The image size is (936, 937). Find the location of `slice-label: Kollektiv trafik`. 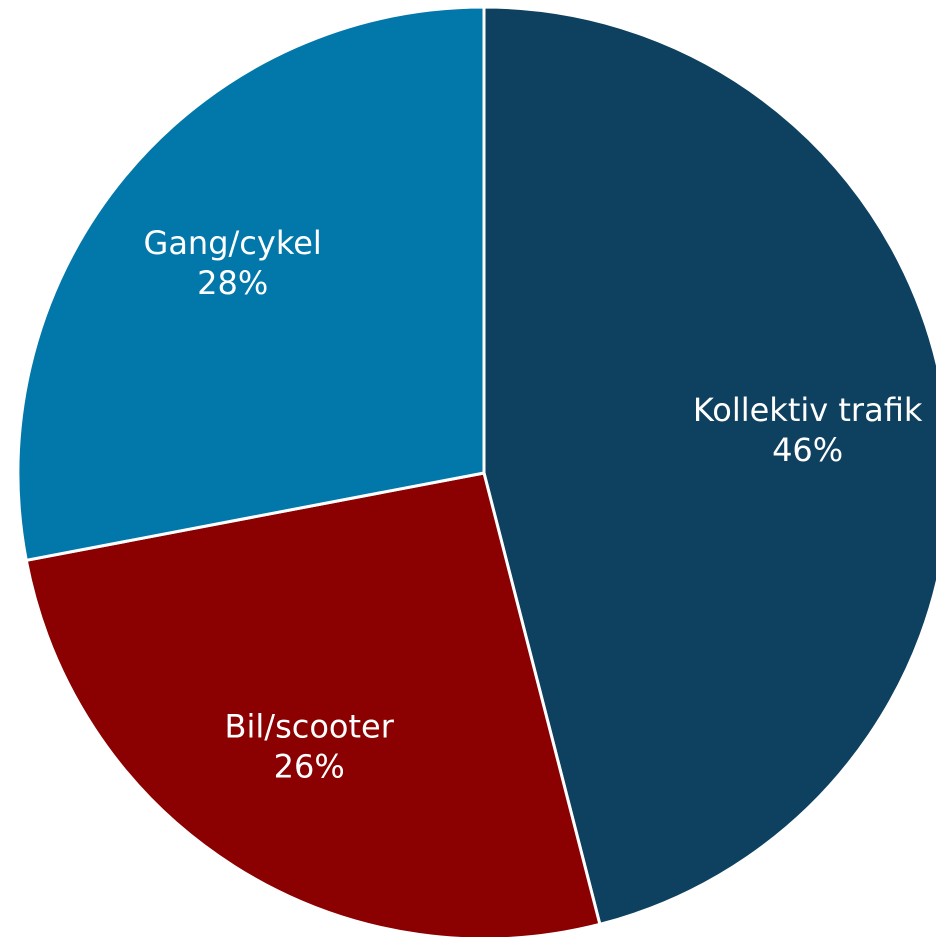

slice-label: Kollektiv trafik is located at coordinates (808, 410).